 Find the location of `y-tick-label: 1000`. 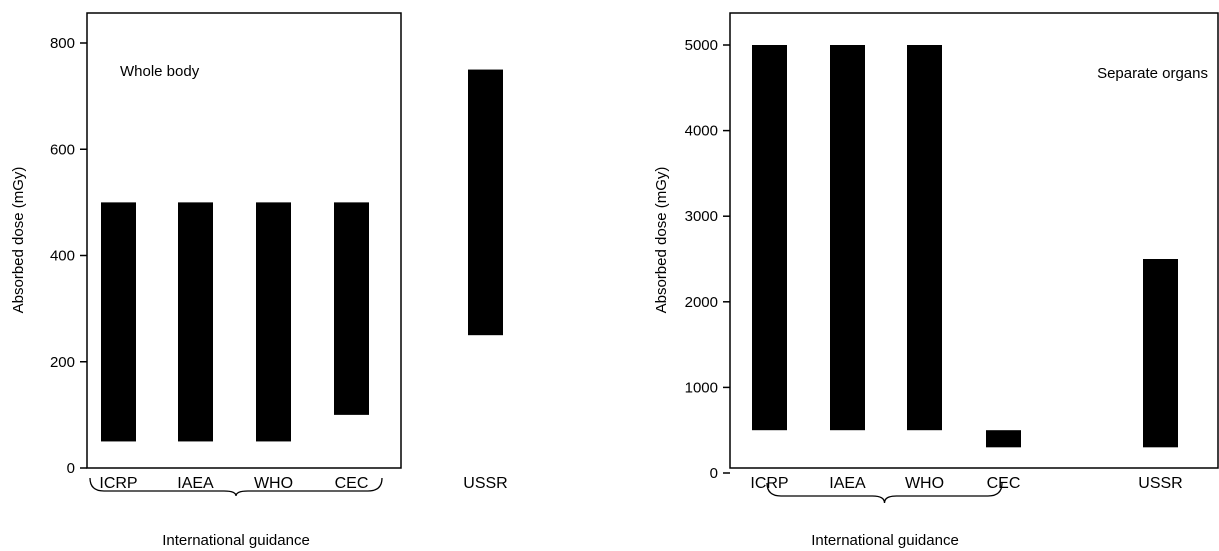

y-tick-label: 1000 is located at coordinates (701, 387).